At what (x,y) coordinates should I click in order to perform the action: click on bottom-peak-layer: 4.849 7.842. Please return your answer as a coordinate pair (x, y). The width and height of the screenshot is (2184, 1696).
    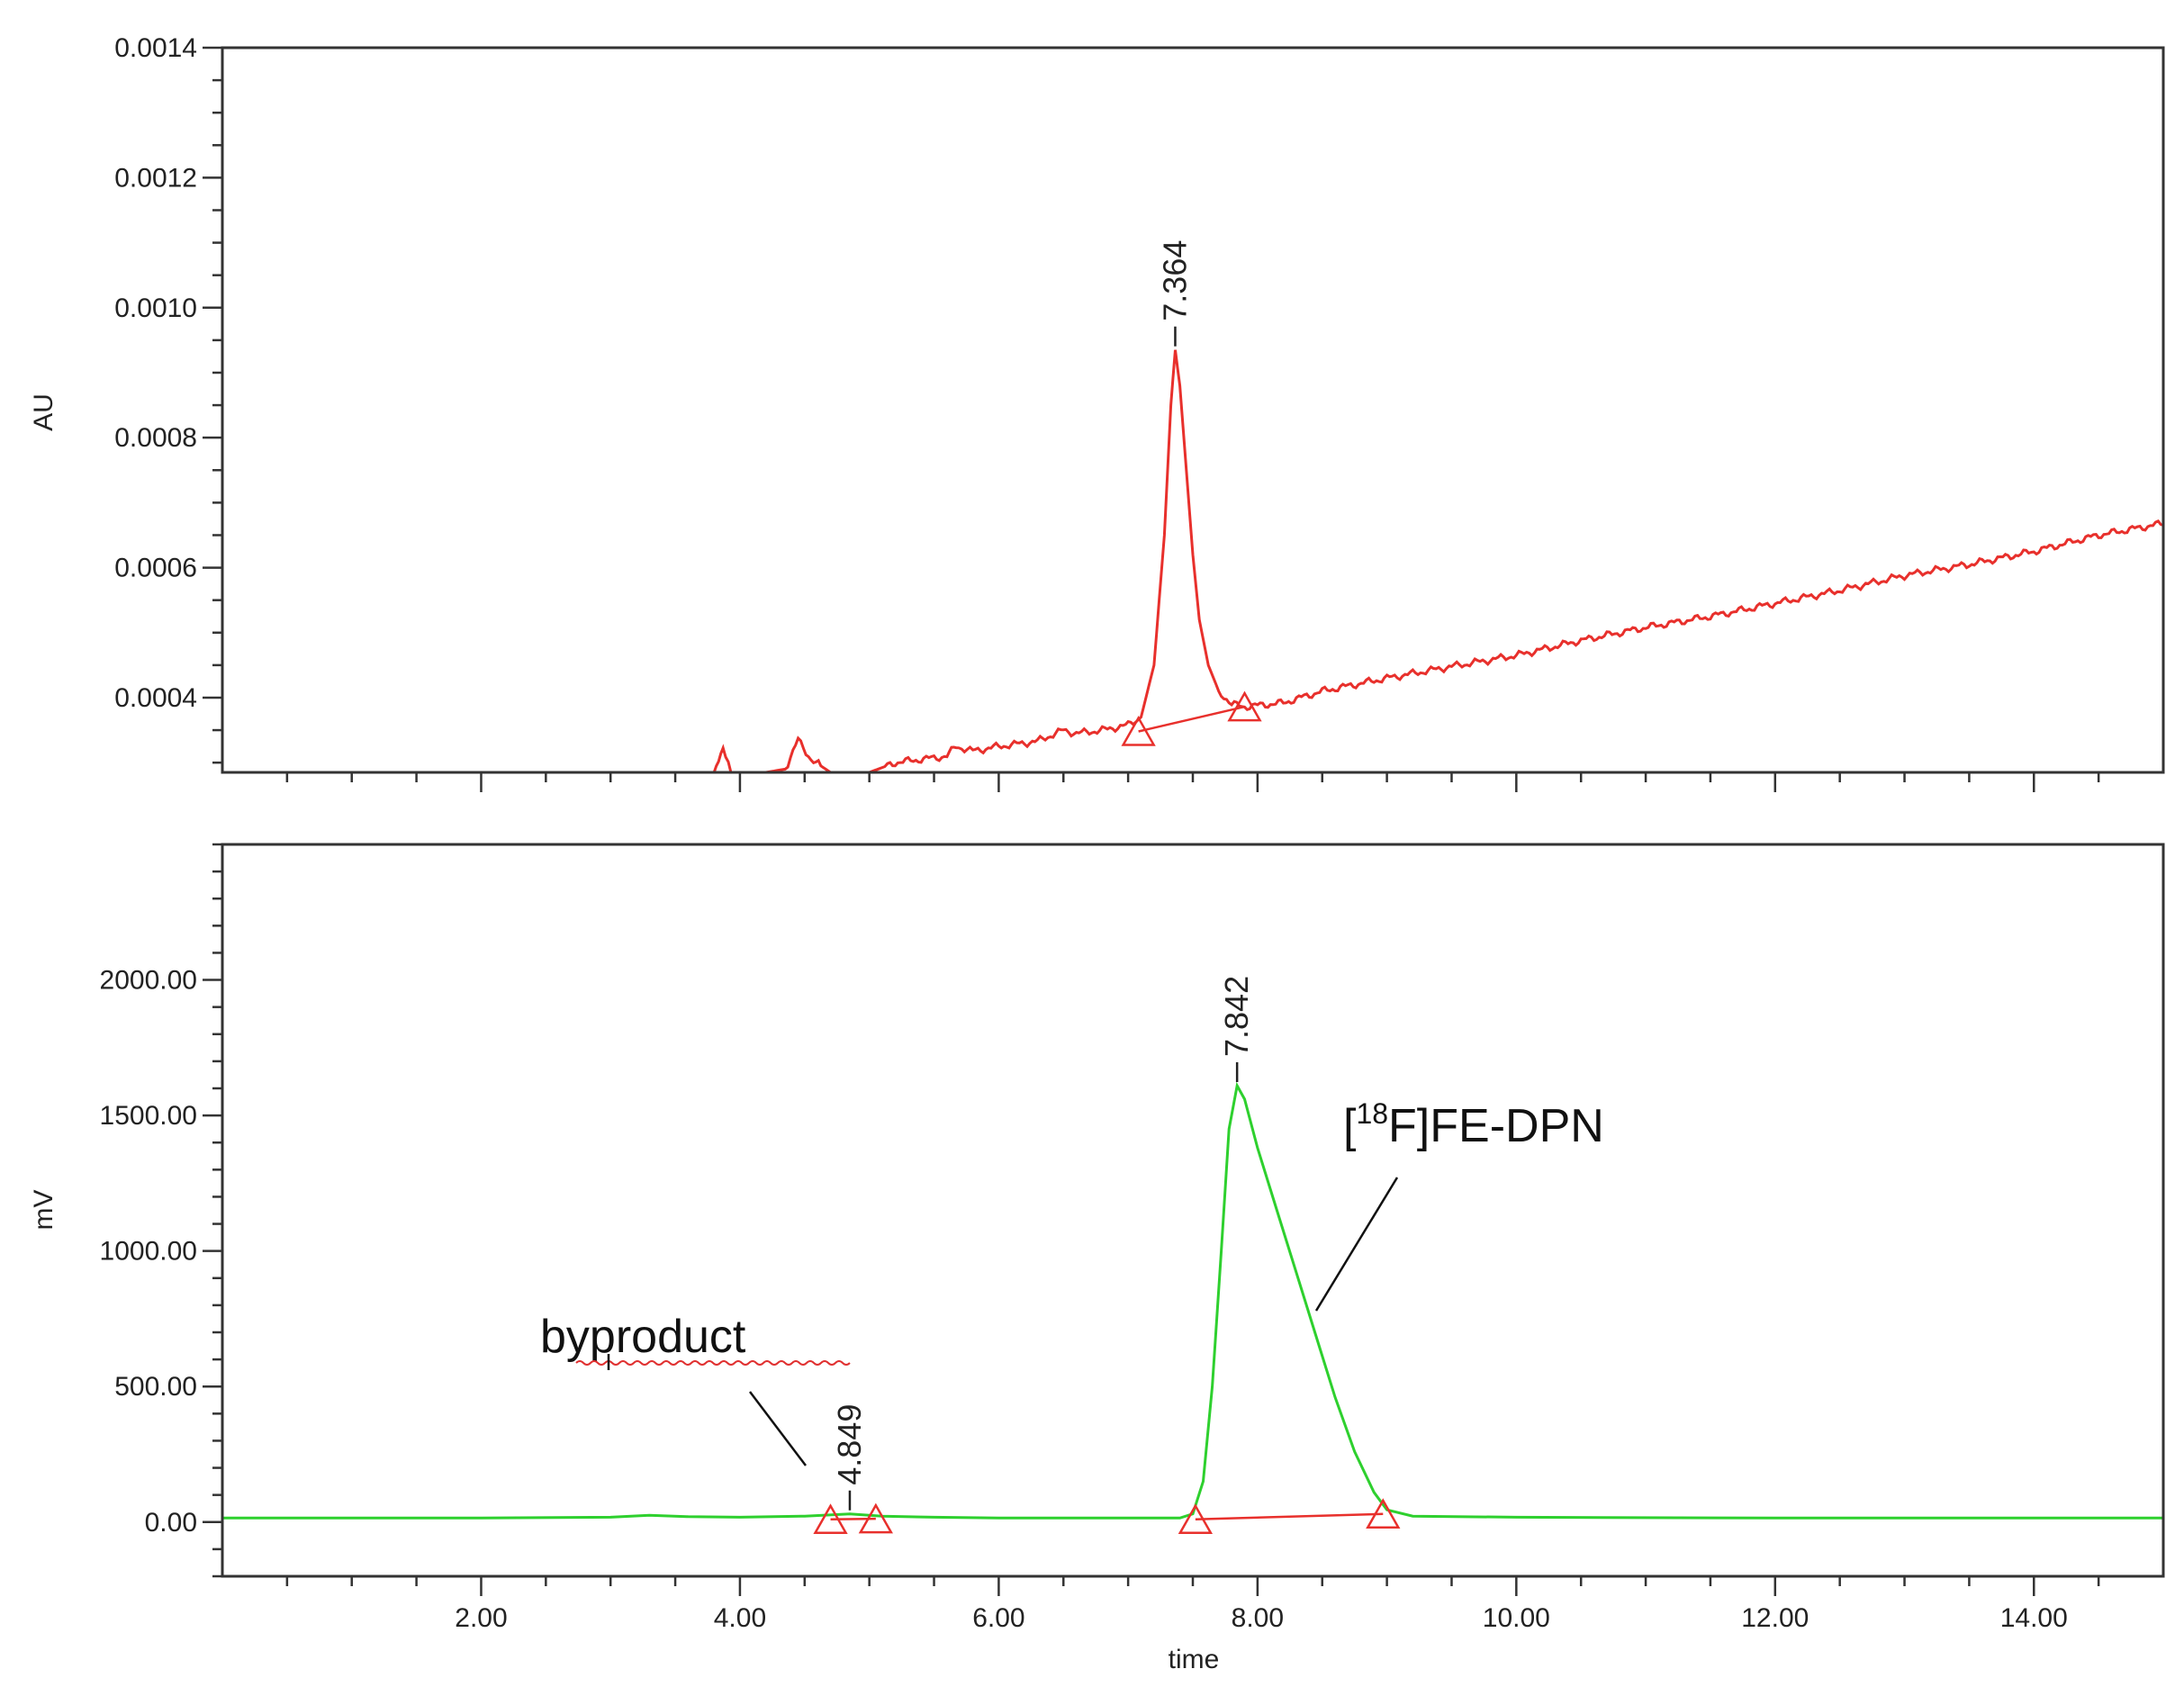
    Looking at the image, I should click on (1107, 1255).